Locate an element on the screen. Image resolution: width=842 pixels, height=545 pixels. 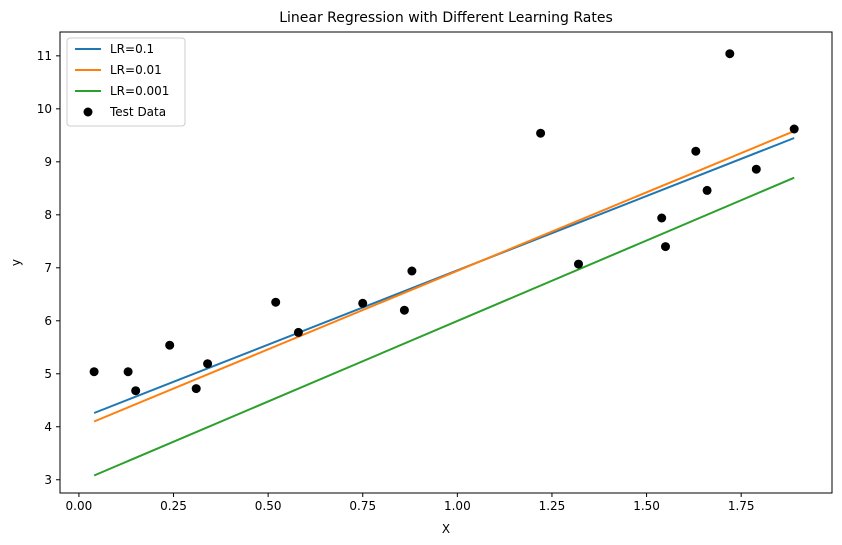
x-tick-label: 1.25 is located at coordinates (552, 506).